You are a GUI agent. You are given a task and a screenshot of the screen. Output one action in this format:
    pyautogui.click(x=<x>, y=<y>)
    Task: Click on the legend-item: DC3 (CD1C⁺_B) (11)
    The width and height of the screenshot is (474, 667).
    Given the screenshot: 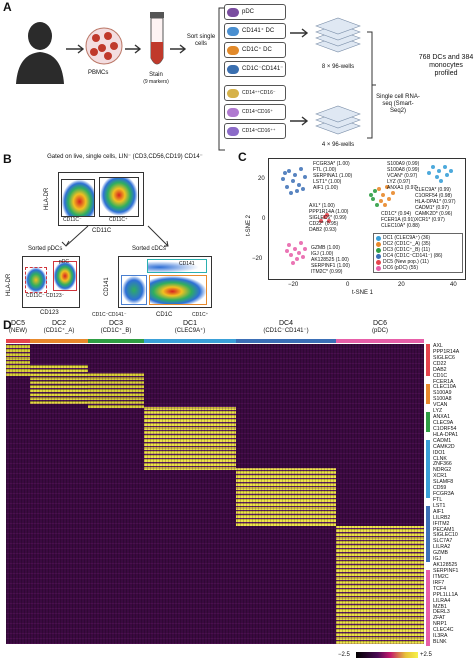 What is the action you would take?
    pyautogui.click(x=418, y=250)
    